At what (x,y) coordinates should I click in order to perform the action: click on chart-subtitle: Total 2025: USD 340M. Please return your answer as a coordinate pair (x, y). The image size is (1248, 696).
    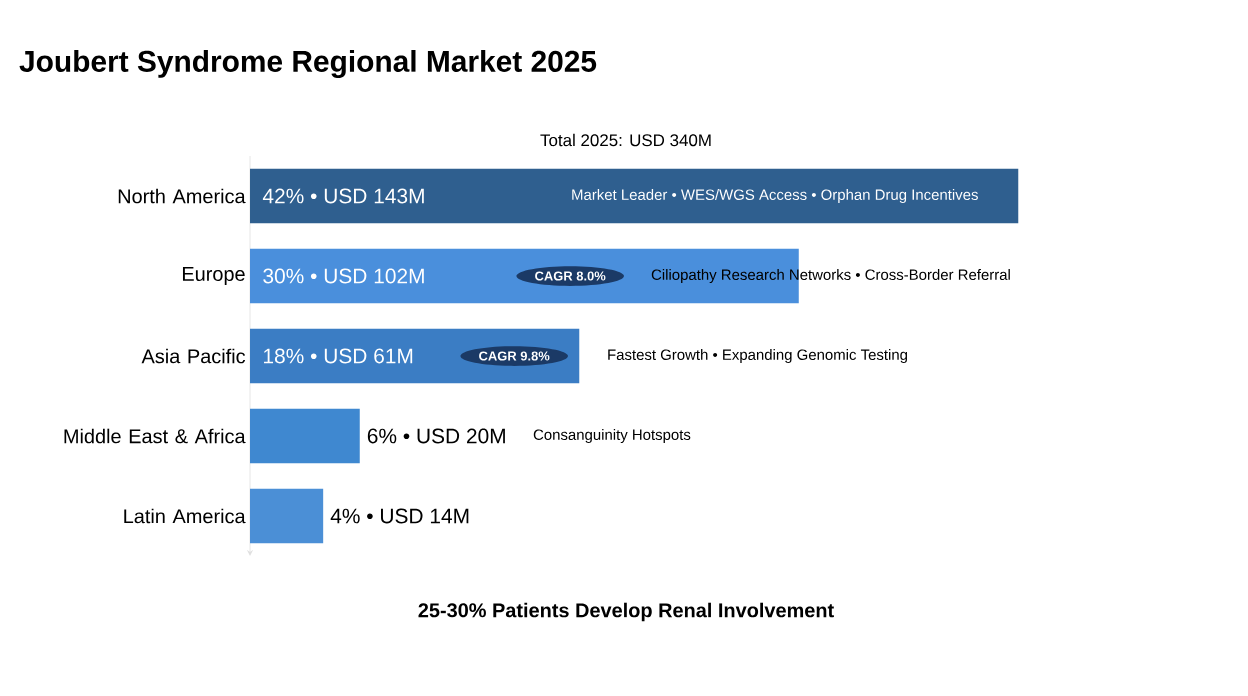
    Looking at the image, I should click on (625, 140).